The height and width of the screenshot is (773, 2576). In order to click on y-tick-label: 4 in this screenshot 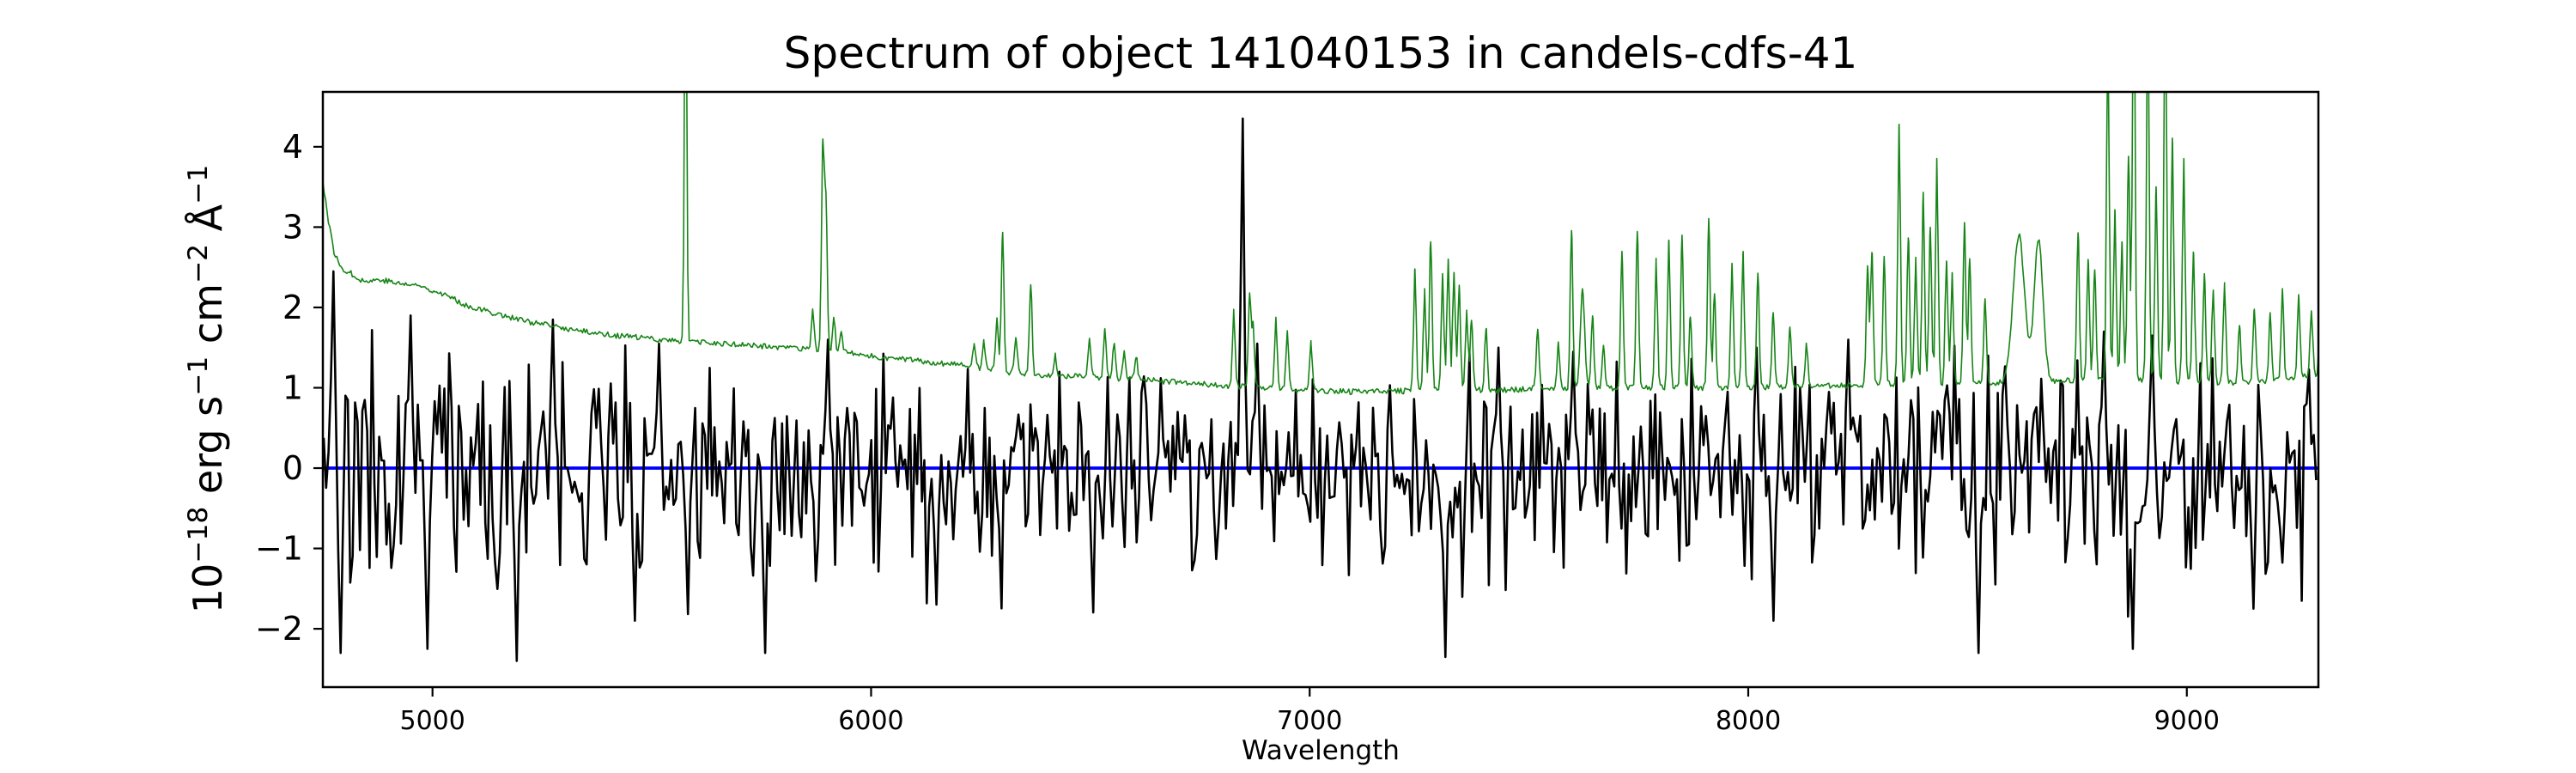, I will do `click(293, 147)`.